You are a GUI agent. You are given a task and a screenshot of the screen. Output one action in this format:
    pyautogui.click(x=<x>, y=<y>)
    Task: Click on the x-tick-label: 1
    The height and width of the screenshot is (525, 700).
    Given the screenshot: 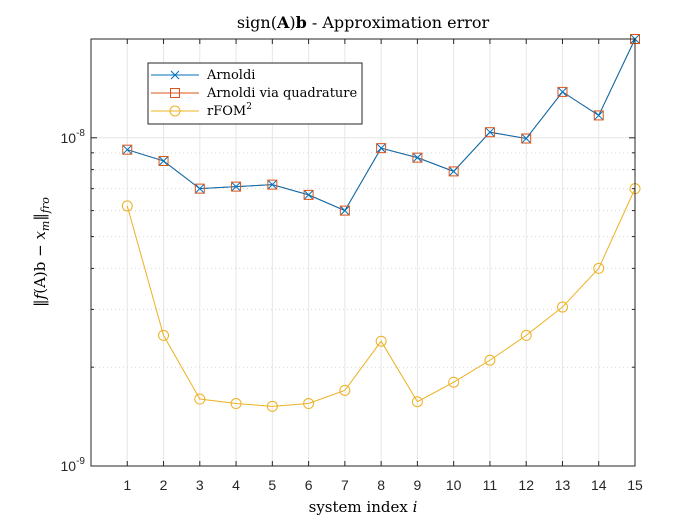 What is the action you would take?
    pyautogui.click(x=127, y=485)
    